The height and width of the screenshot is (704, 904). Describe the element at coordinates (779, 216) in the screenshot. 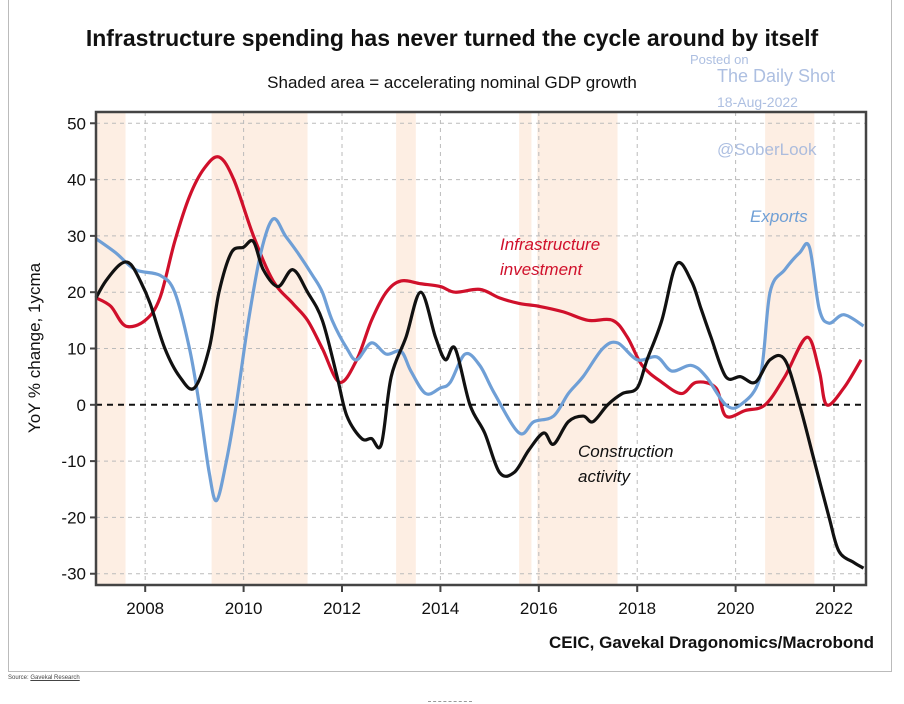

I see `annotation-exports: Exports` at that location.